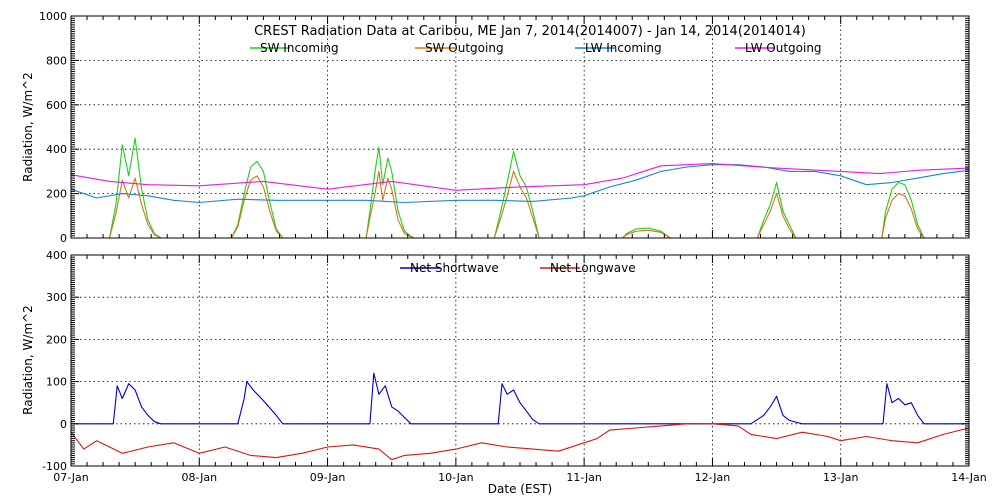 Image resolution: width=1000 pixels, height=500 pixels. Describe the element at coordinates (200, 477) in the screenshot. I see `x-tick-label: 08-Jan` at that location.